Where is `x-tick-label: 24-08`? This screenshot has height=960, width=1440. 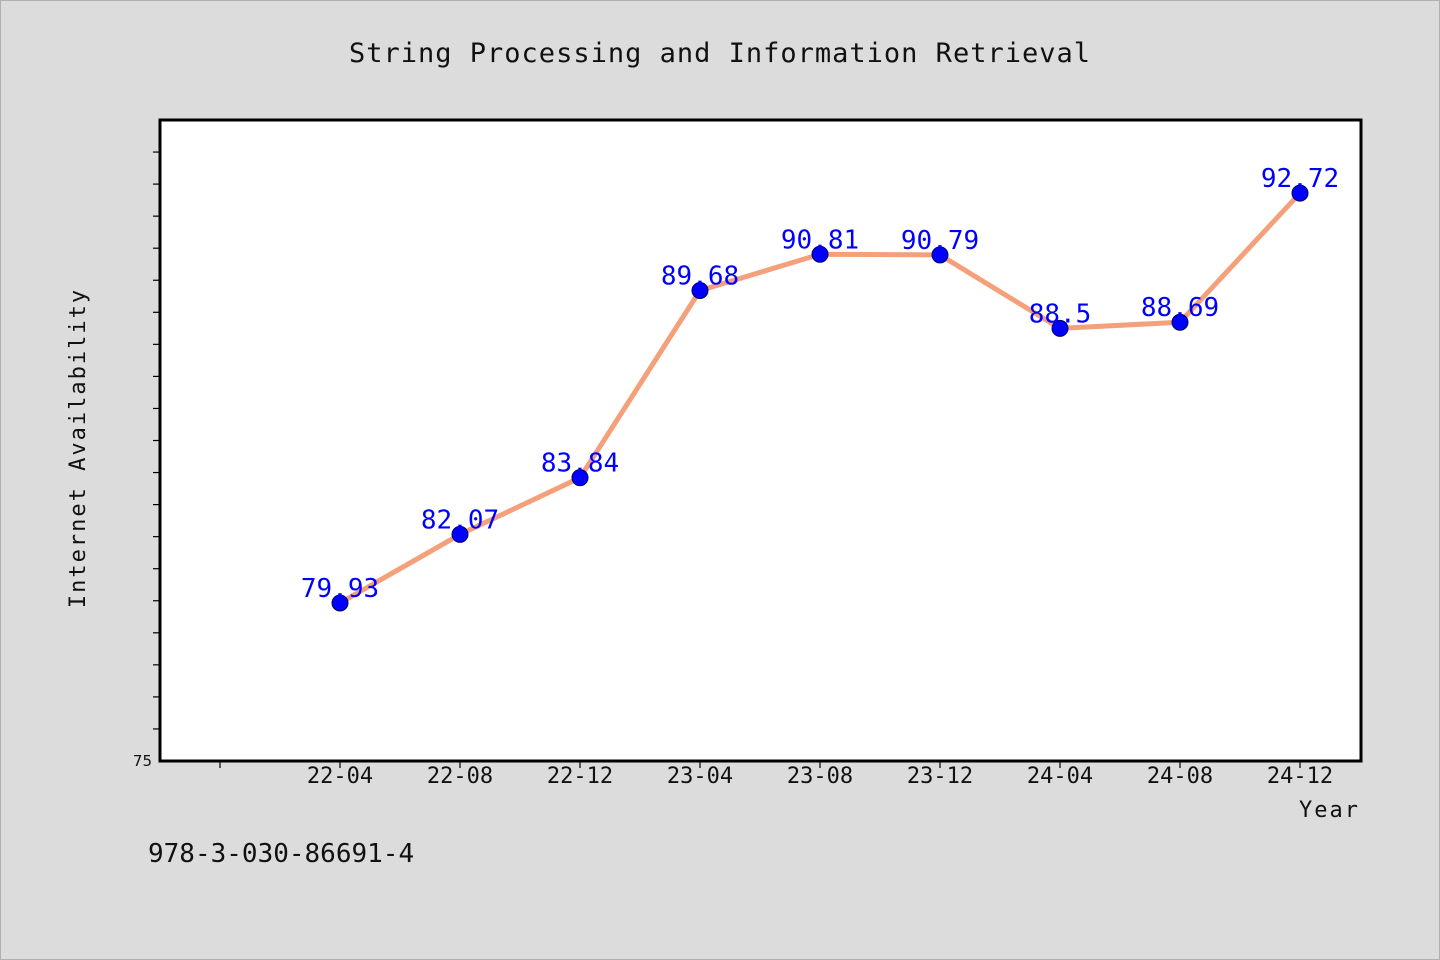
x-tick-label: 24-08 is located at coordinates (1180, 776).